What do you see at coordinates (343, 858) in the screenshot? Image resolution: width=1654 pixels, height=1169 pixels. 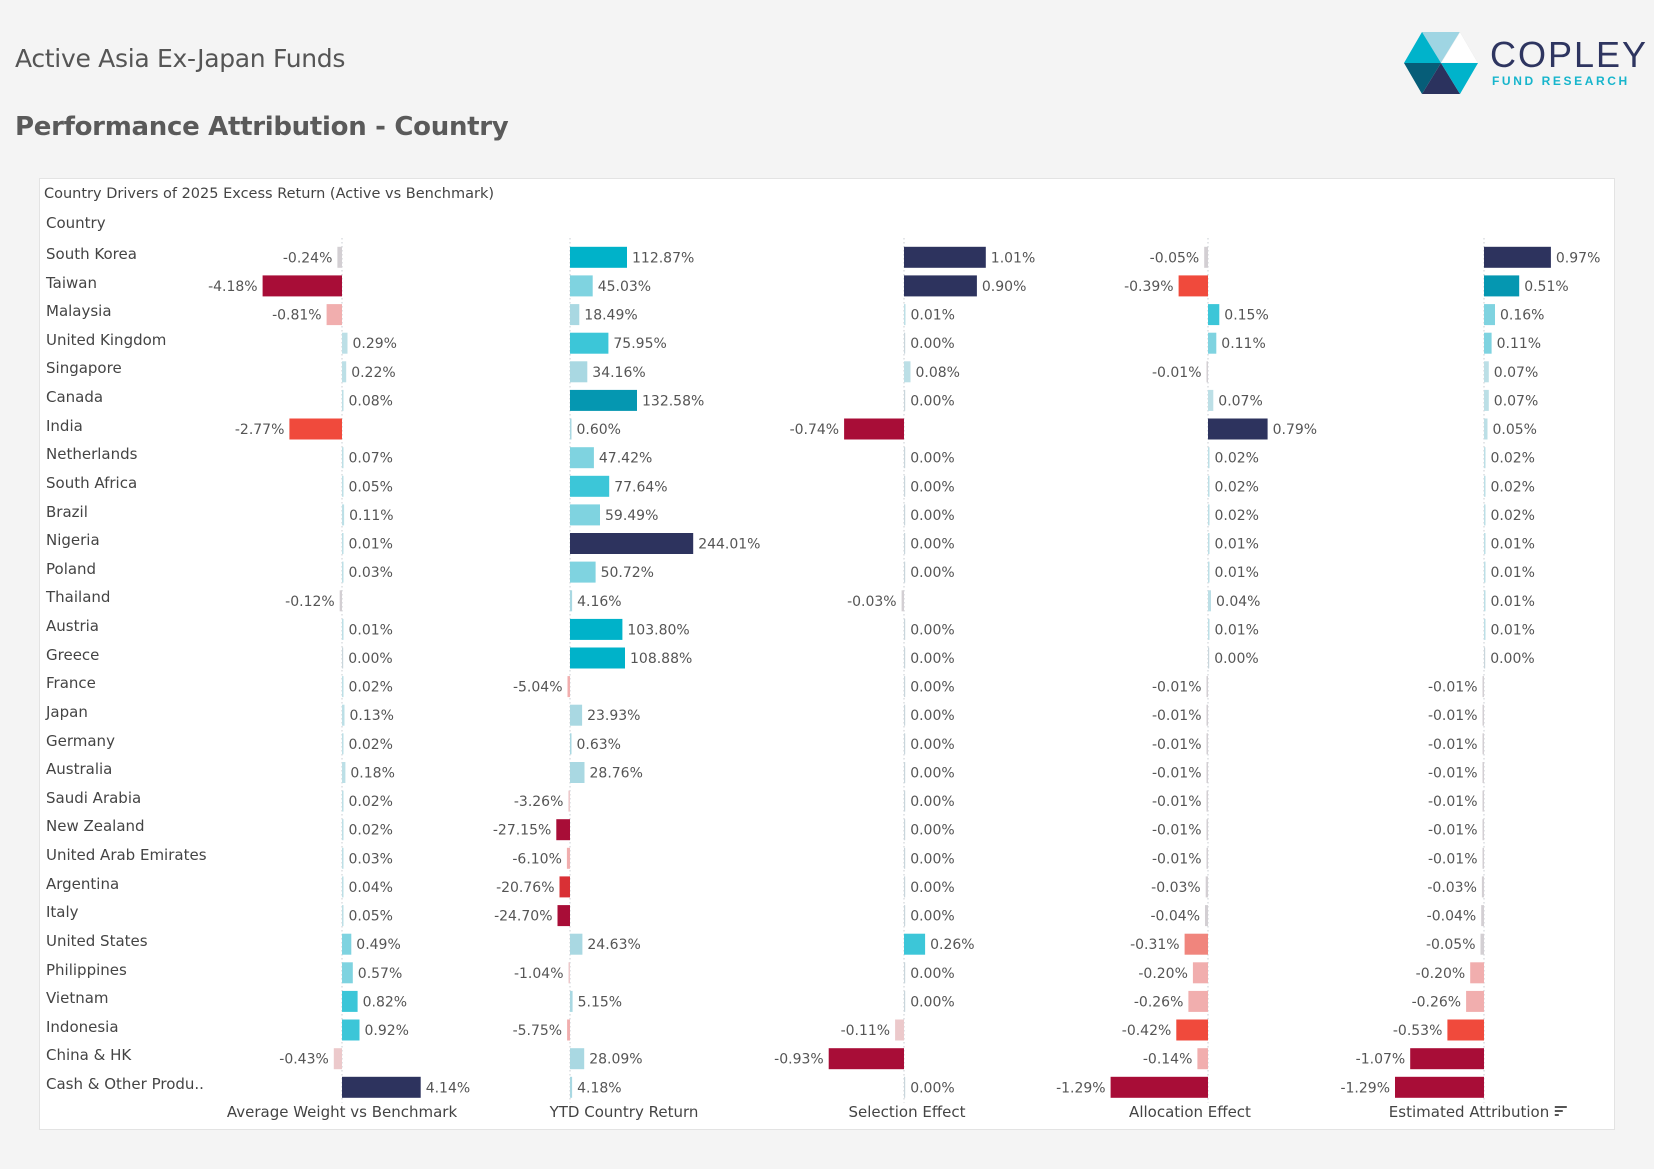 I see `bar-average-weight-vs-benchmark-united-arab-emirates` at bounding box center [343, 858].